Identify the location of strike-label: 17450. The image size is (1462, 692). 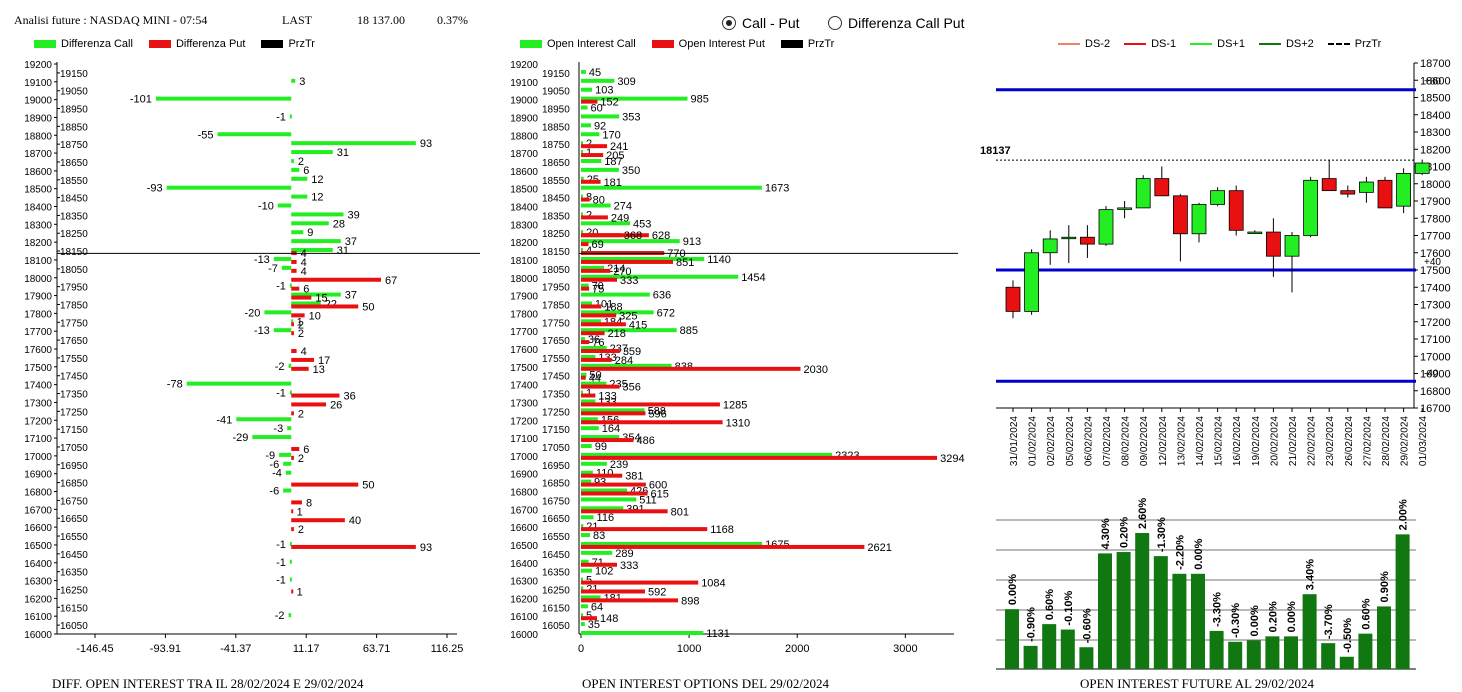
(556, 377).